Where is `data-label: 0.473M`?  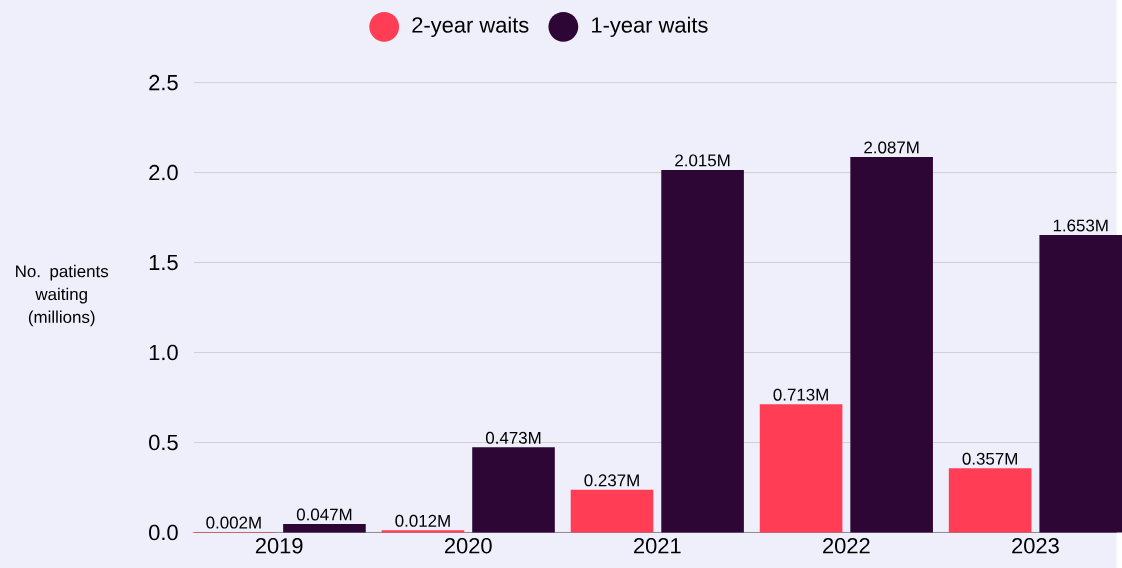 data-label: 0.473M is located at coordinates (513, 437).